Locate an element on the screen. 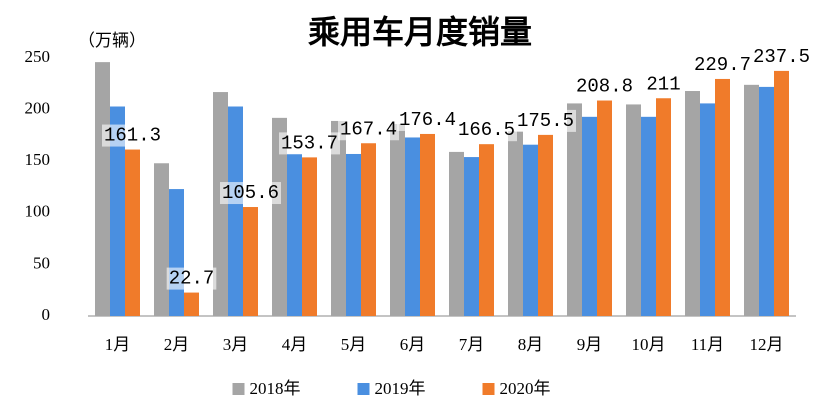  data-label: 161.3 is located at coordinates (132, 136).